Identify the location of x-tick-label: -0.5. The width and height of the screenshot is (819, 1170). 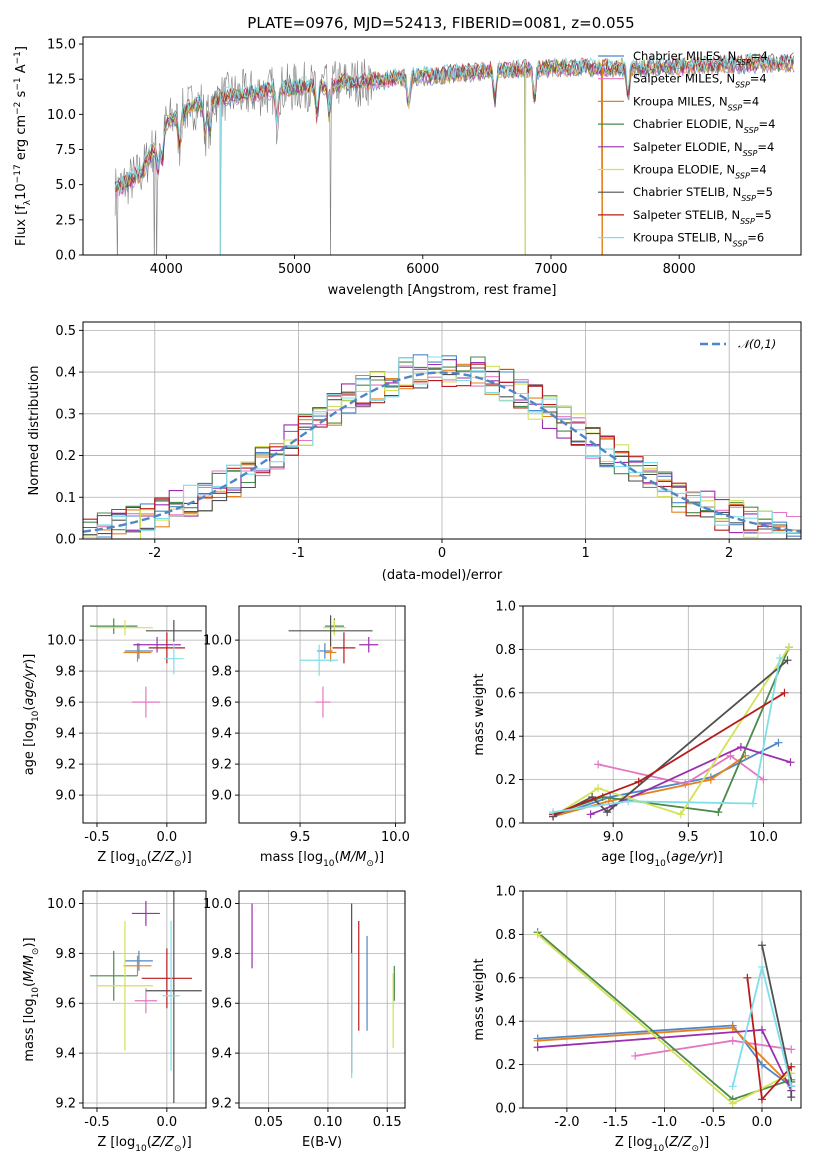
(713, 1122).